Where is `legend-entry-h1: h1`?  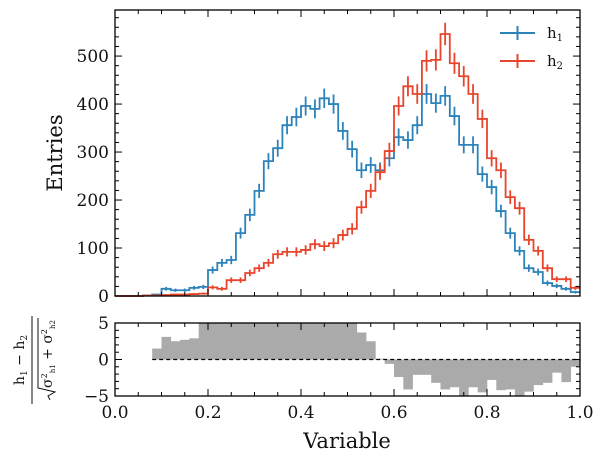
legend-entry-h1: h1 is located at coordinates (531, 34).